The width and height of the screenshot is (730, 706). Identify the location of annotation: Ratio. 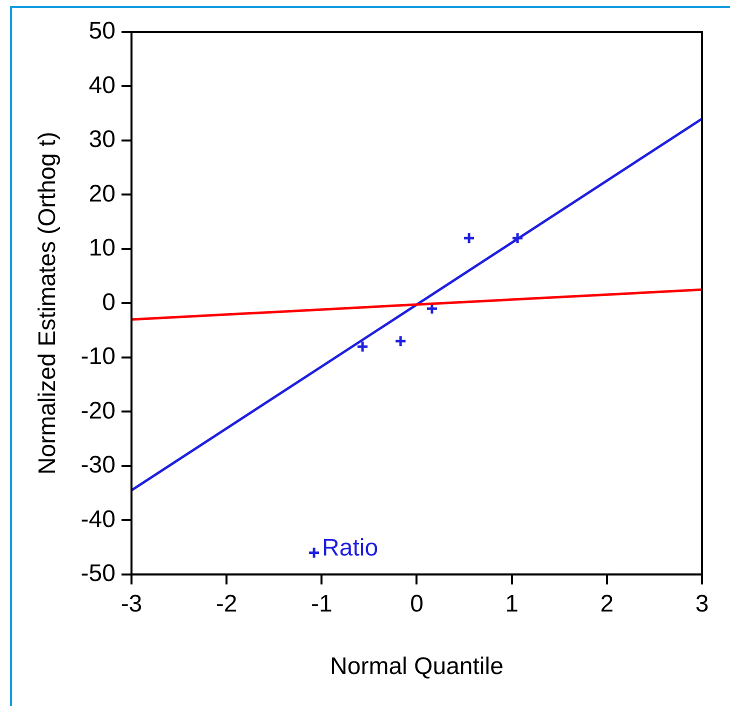
(350, 548).